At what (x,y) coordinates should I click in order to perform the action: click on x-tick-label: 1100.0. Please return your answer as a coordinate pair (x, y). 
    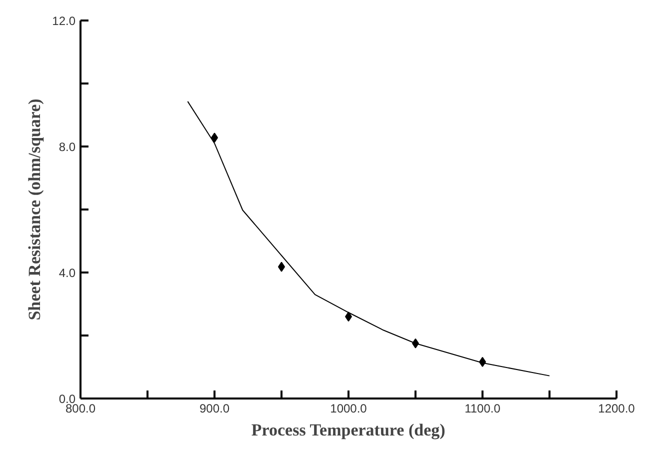
    Looking at the image, I should click on (482, 409).